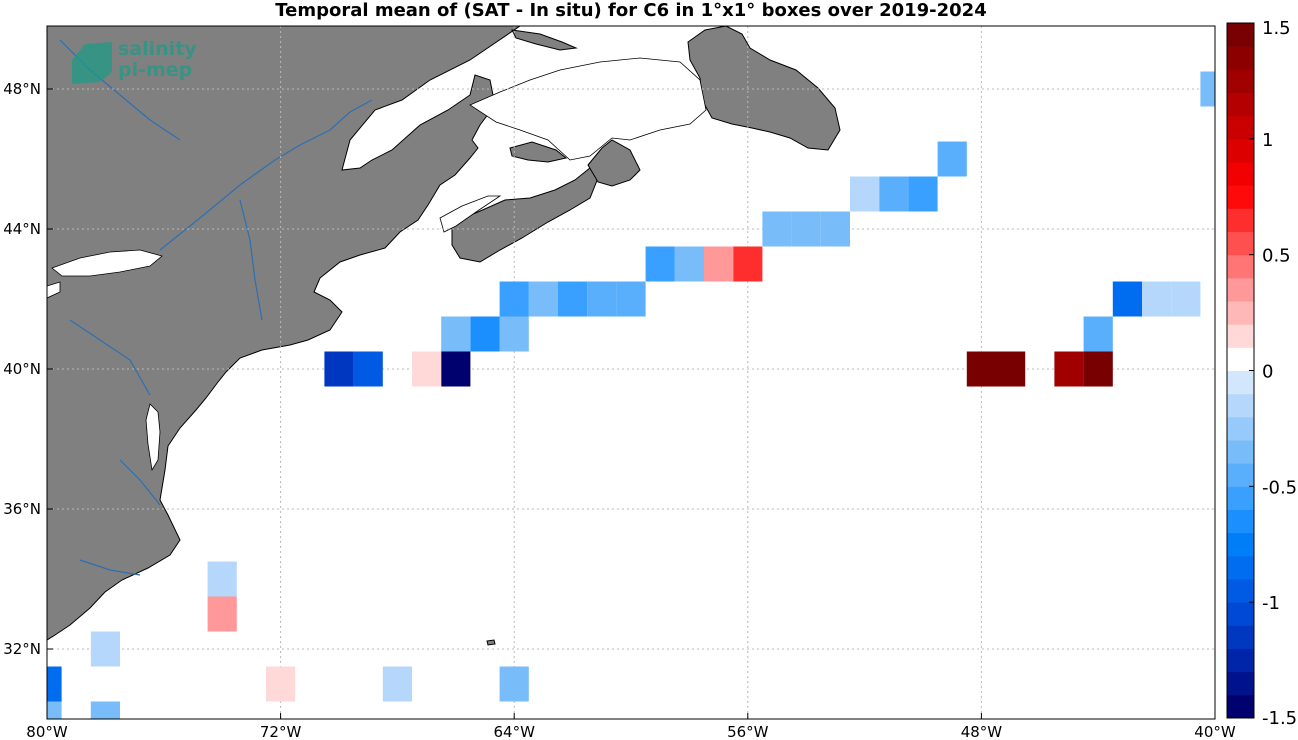  I want to click on lat-tick-label: 44°N, so click(22, 229).